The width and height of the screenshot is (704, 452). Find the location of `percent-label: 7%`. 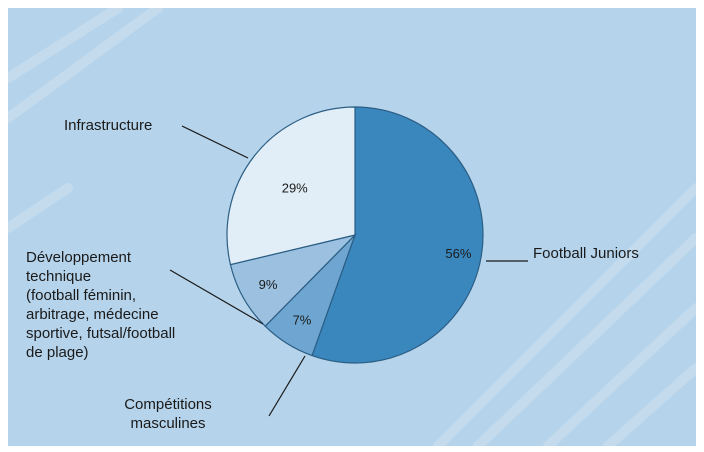

percent-label: 7% is located at coordinates (302, 320).